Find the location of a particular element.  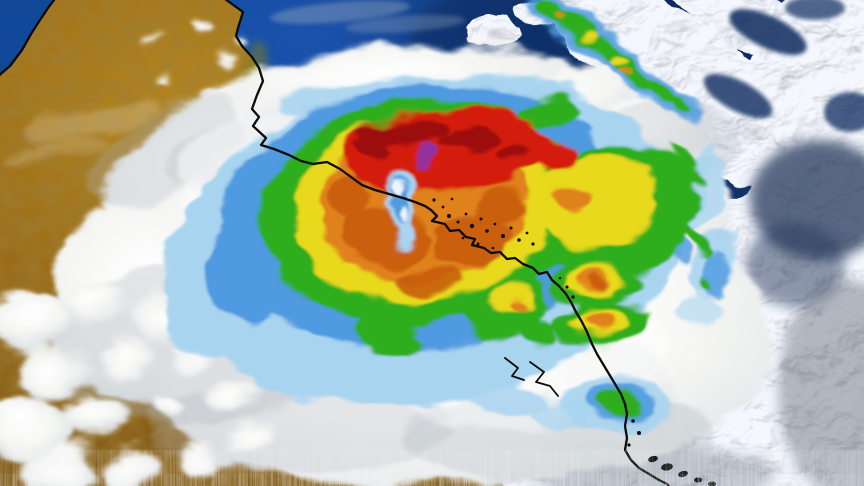

smear-streaks is located at coordinates (432, 480).